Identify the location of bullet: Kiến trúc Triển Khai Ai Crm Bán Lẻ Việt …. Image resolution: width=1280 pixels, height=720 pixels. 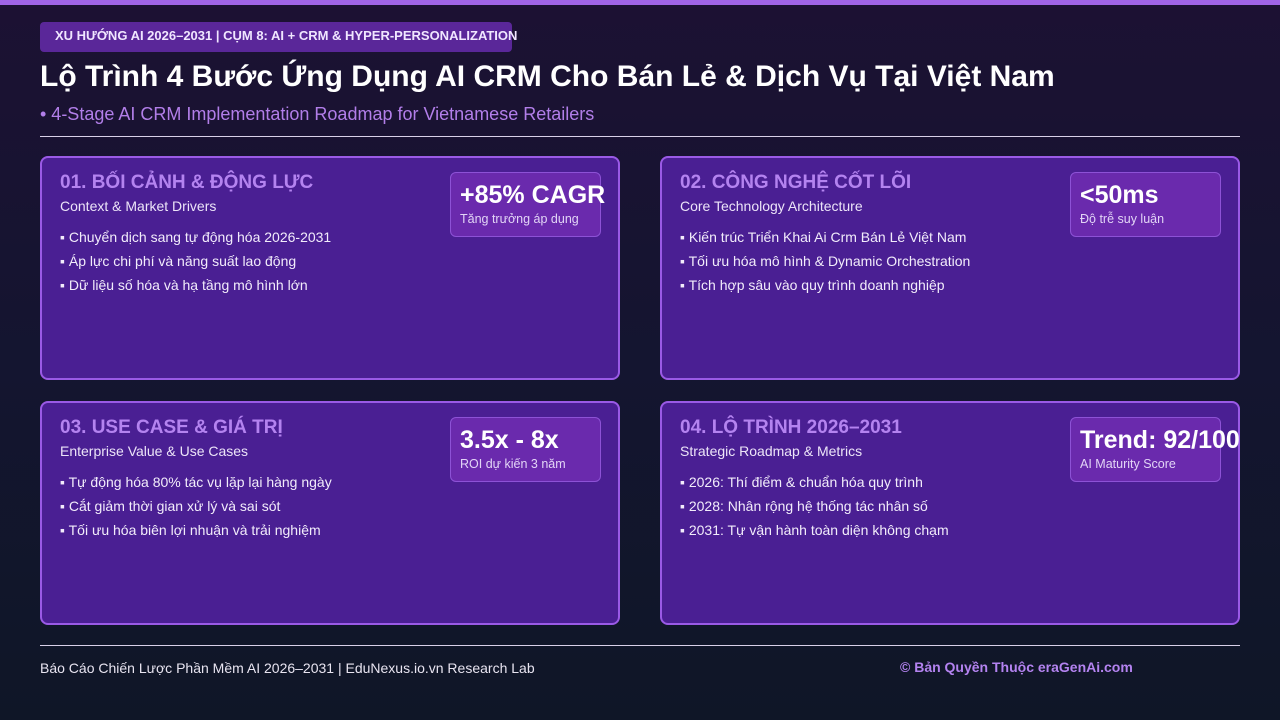
(825, 240).